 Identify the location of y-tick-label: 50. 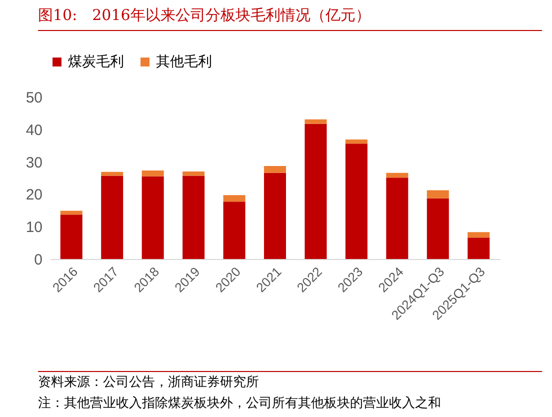
(34, 98).